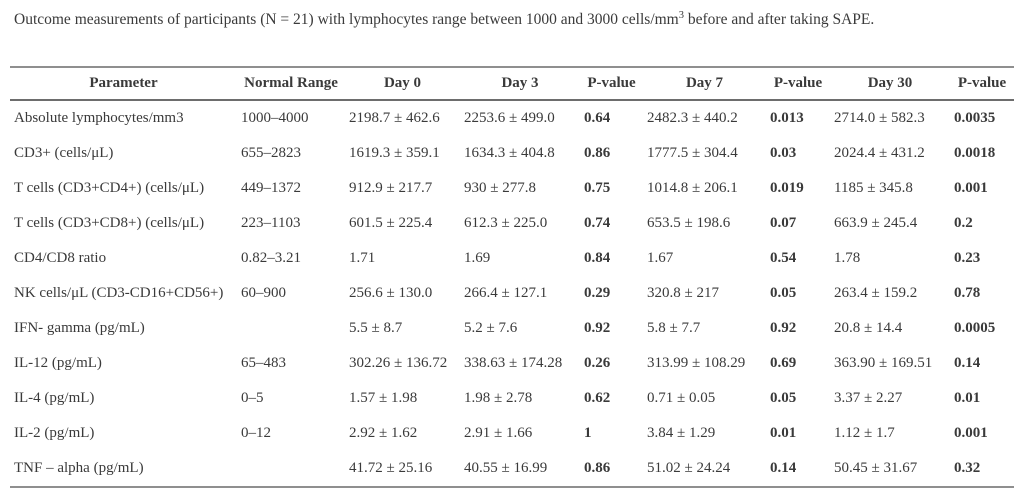  Describe the element at coordinates (975, 328) in the screenshot. I see `table-cell: 0.0005` at that location.